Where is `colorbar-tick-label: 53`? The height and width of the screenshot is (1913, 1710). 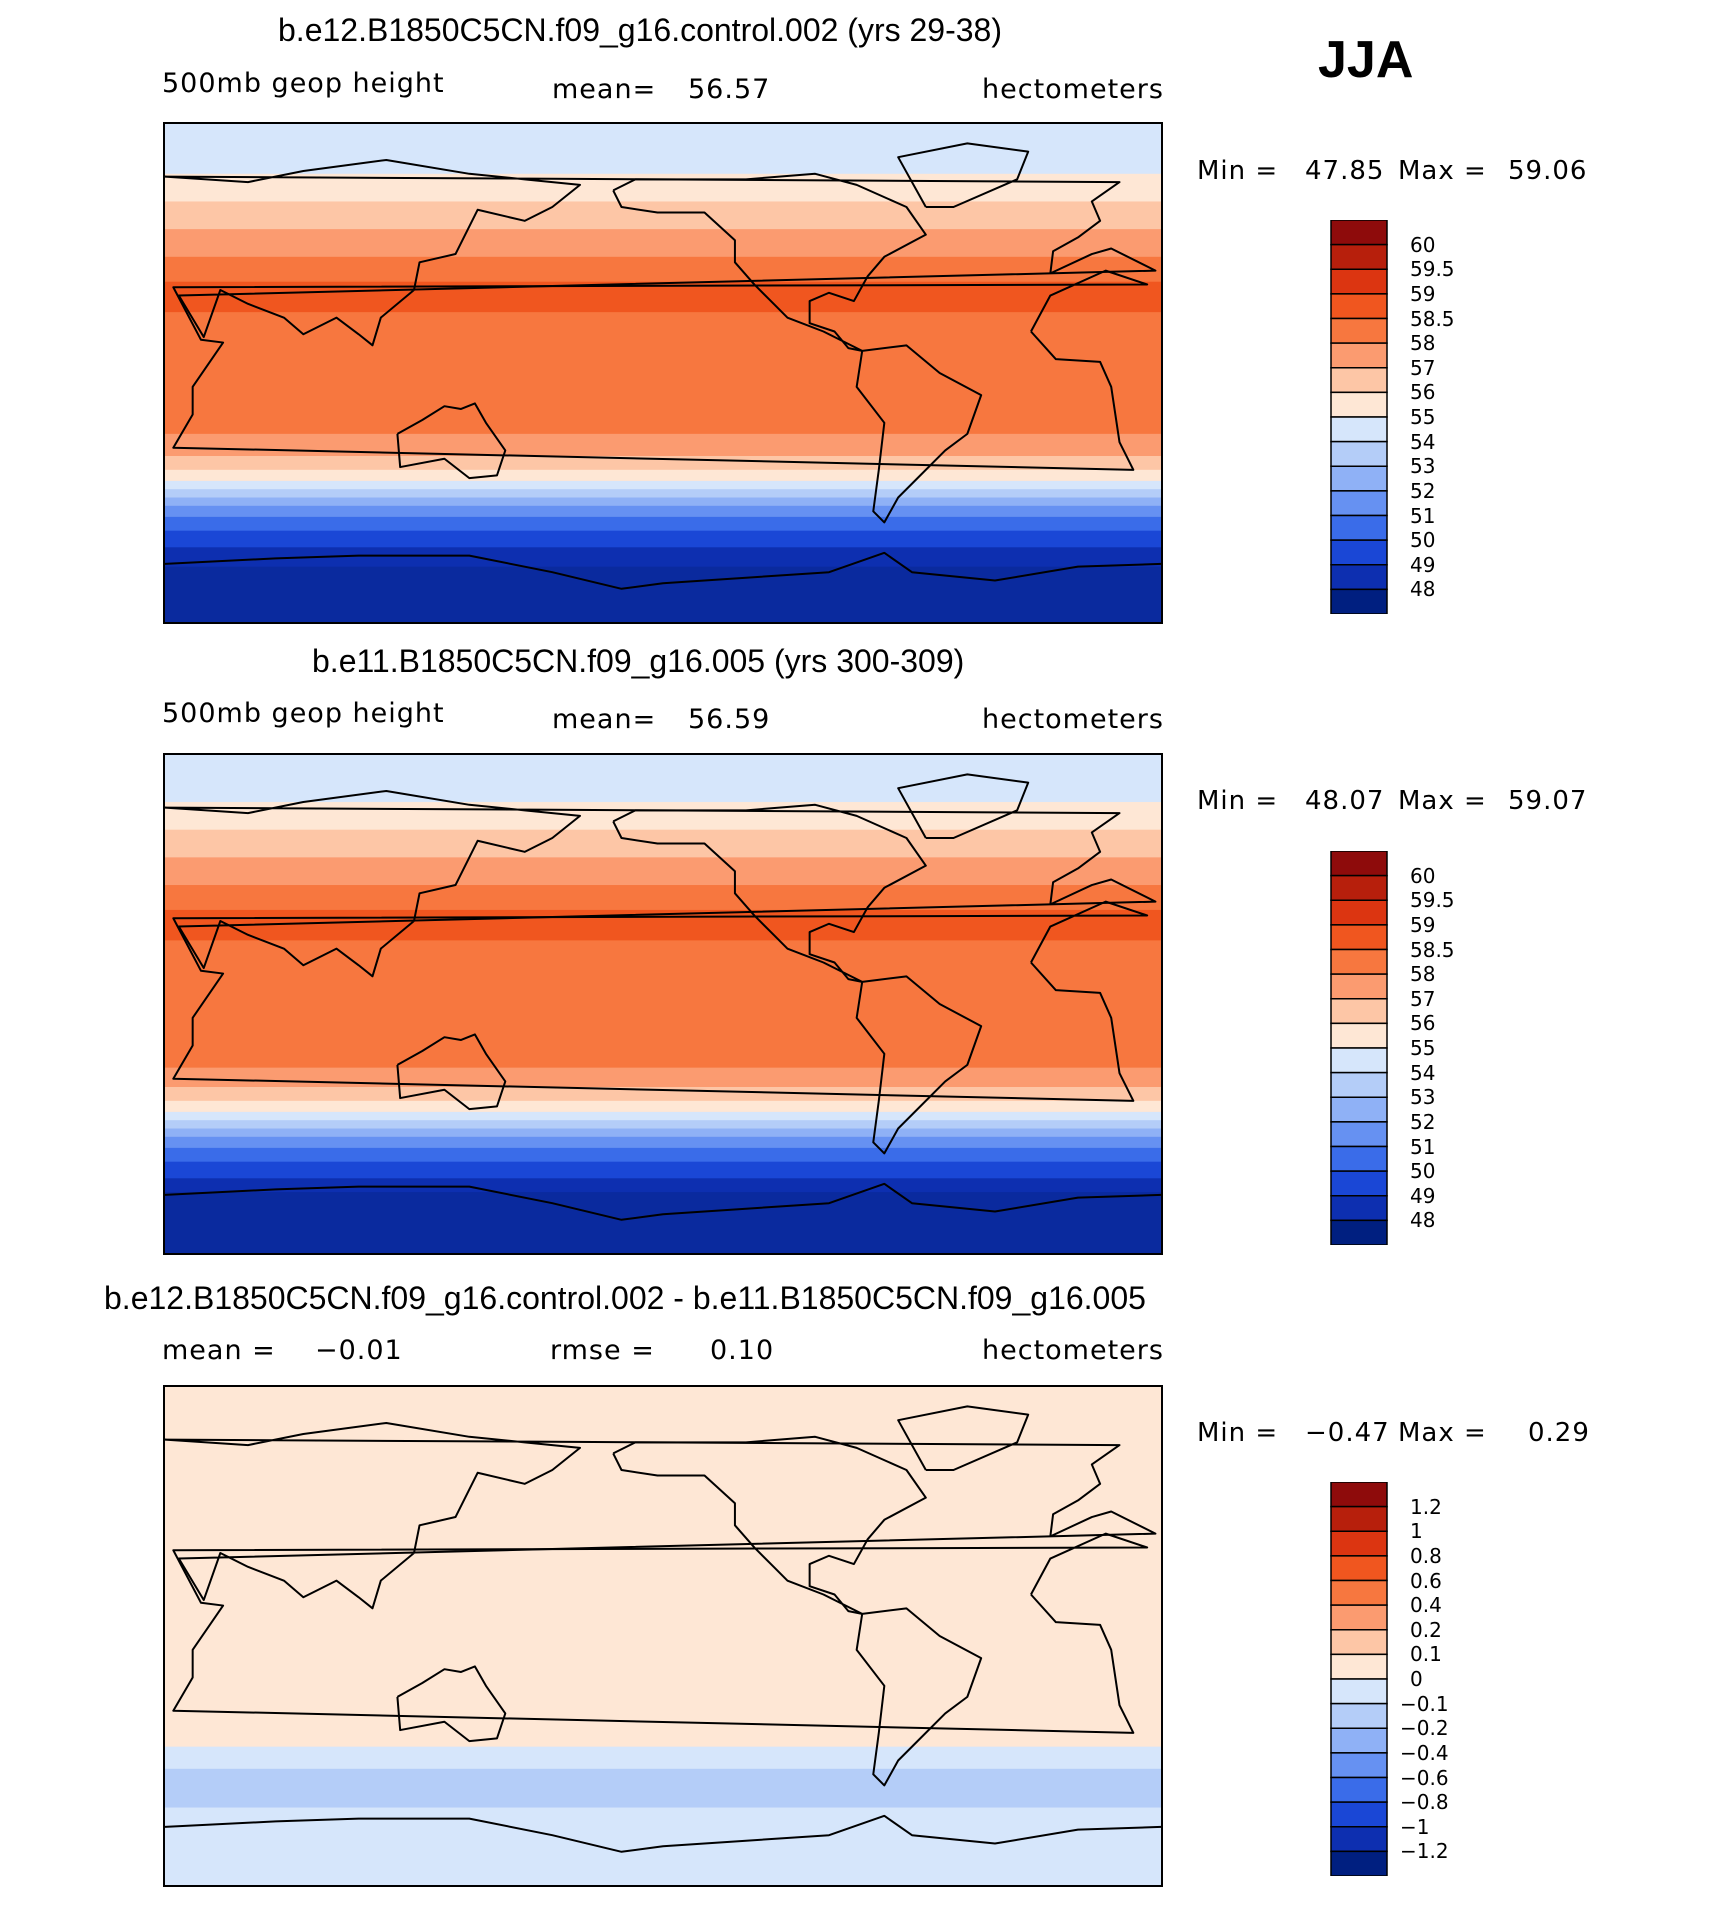
colorbar-tick-label: 53 is located at coordinates (1423, 466).